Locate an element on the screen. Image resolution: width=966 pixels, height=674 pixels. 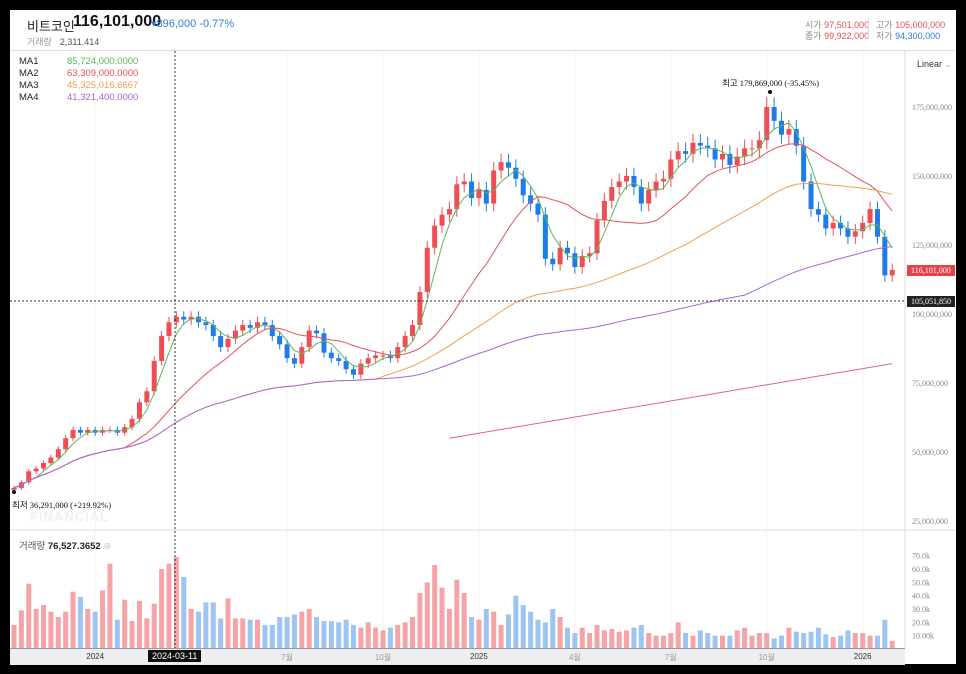
volume-label: 거래량 is located at coordinates (39, 42).